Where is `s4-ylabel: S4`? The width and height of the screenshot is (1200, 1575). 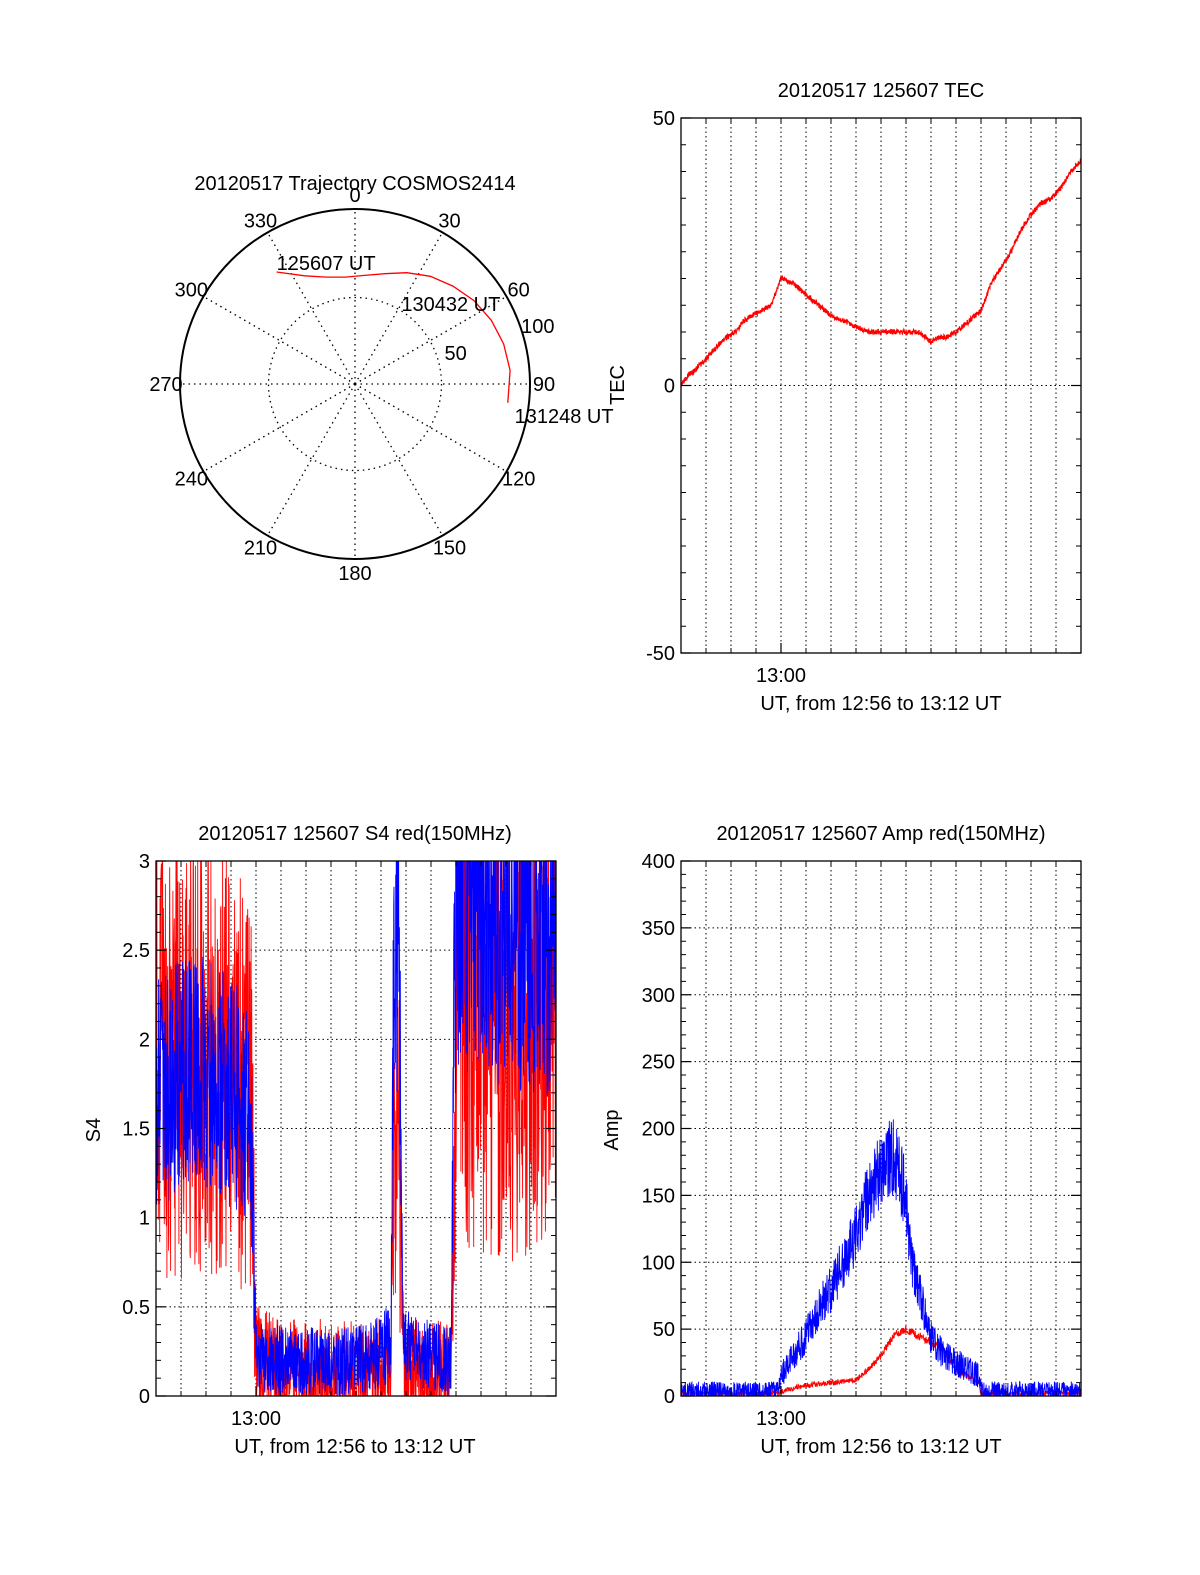 s4-ylabel: S4 is located at coordinates (94, 1130).